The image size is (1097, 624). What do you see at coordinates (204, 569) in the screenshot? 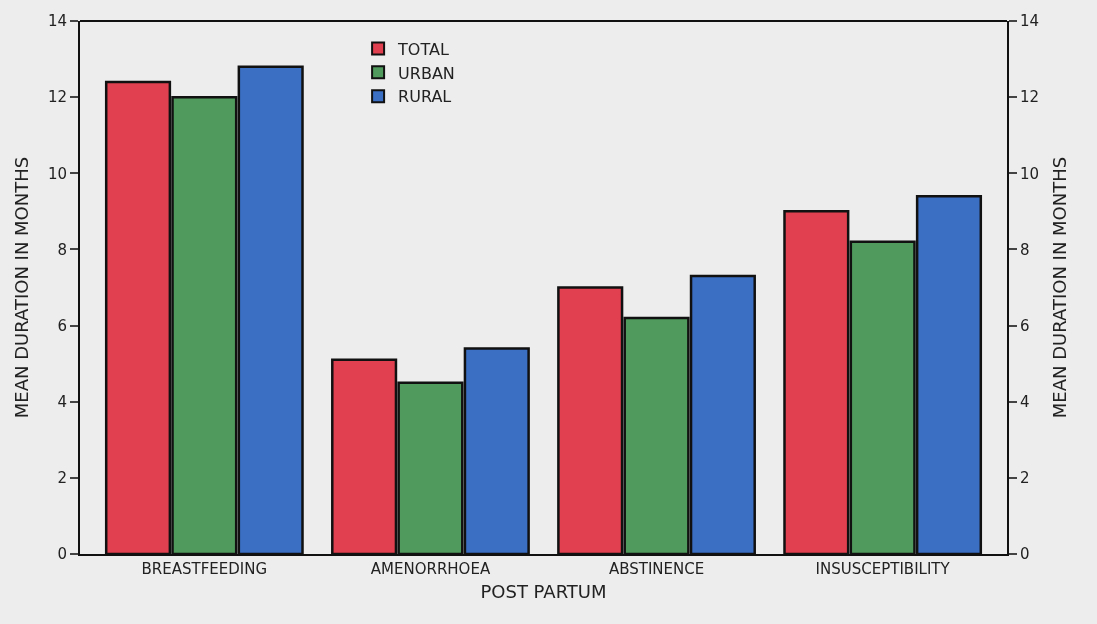
I see `x-tick-label: BREASTFEEDING` at bounding box center [204, 569].